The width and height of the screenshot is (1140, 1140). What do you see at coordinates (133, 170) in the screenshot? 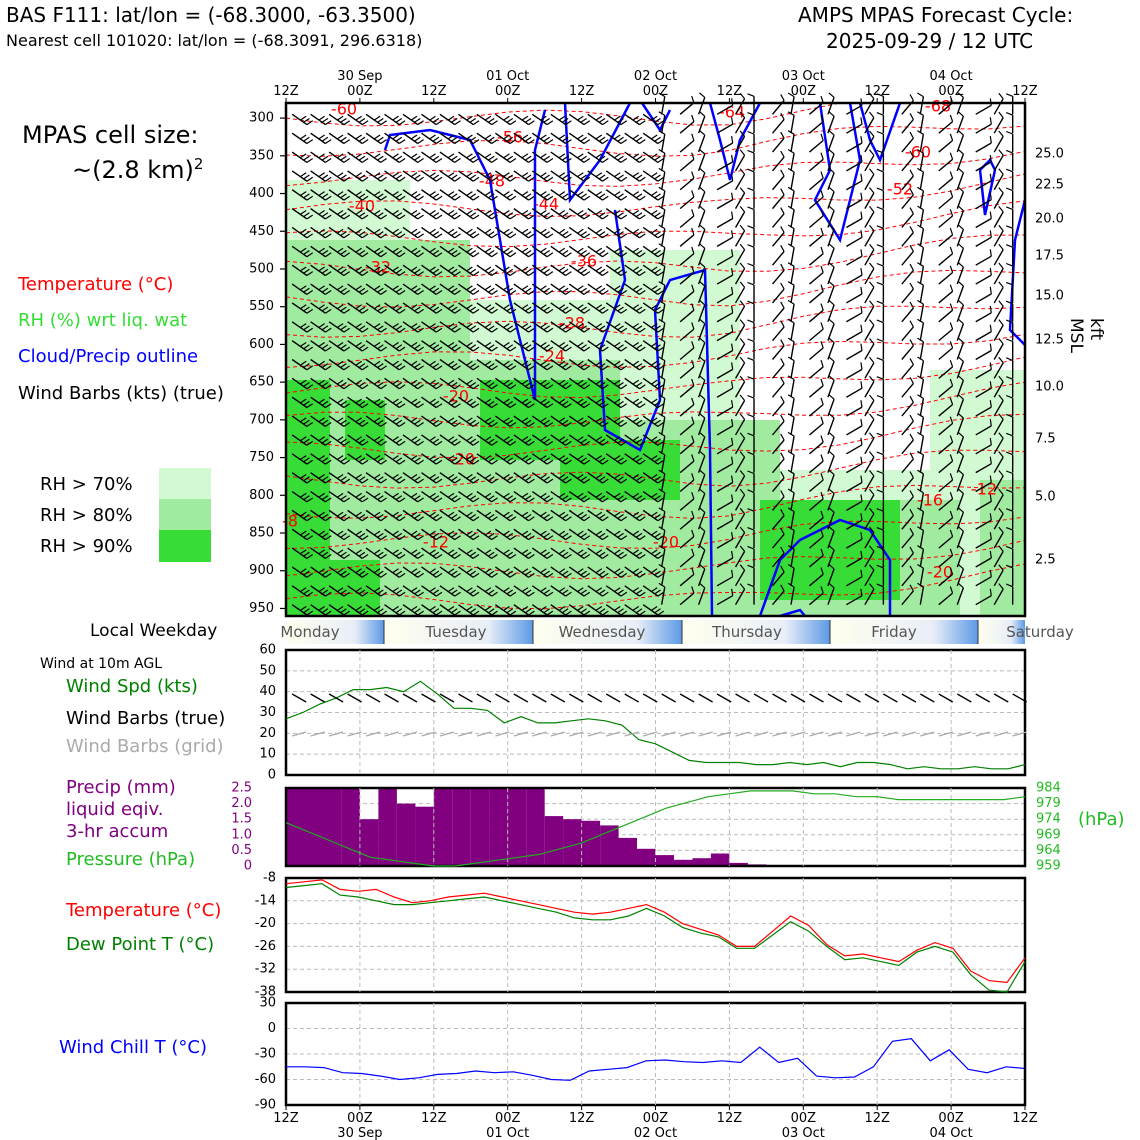
I see `cell-size-number: ~(2.8 km)` at bounding box center [133, 170].